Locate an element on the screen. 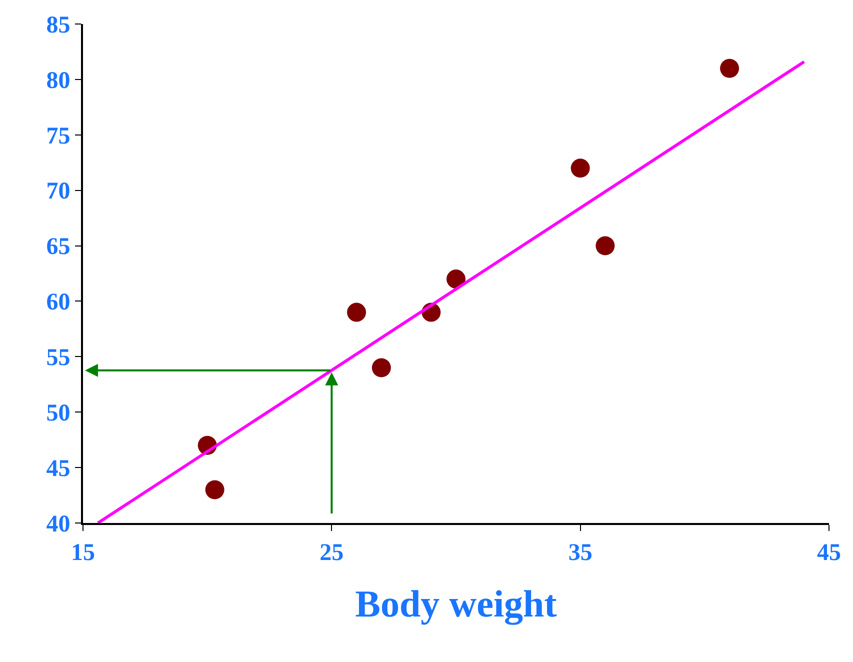  x-axis-title: Body weight is located at coordinates (456, 604).